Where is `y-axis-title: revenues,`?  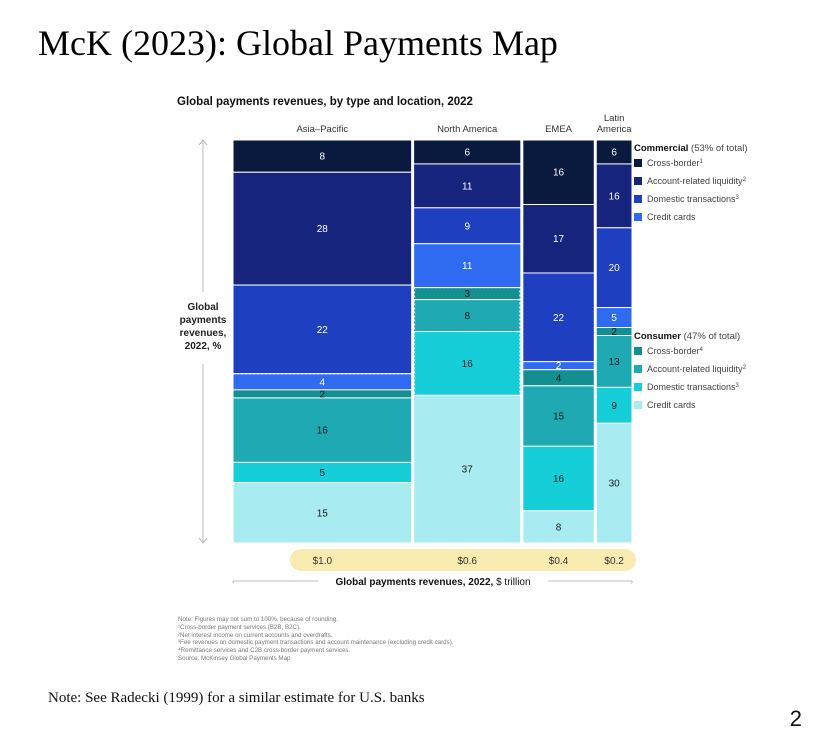 y-axis-title: revenues, is located at coordinates (203, 333).